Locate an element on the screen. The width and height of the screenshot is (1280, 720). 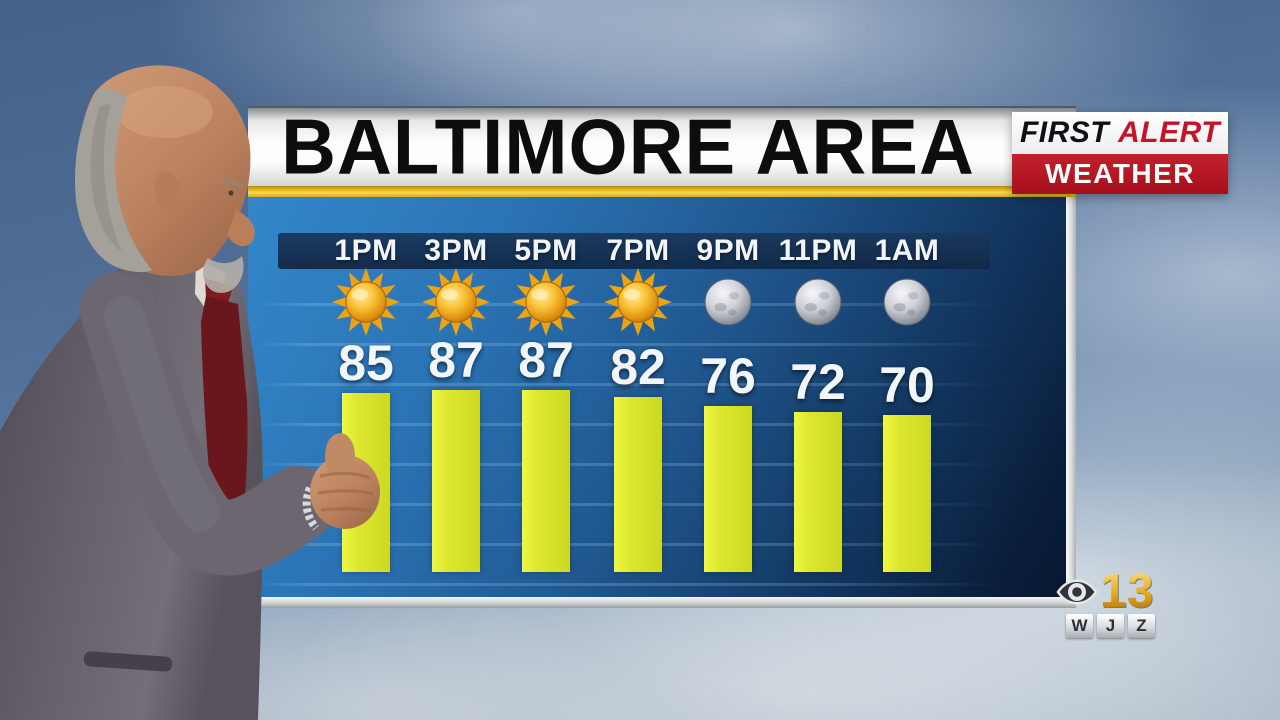
callsign-letter: W is located at coordinates (1079, 626).